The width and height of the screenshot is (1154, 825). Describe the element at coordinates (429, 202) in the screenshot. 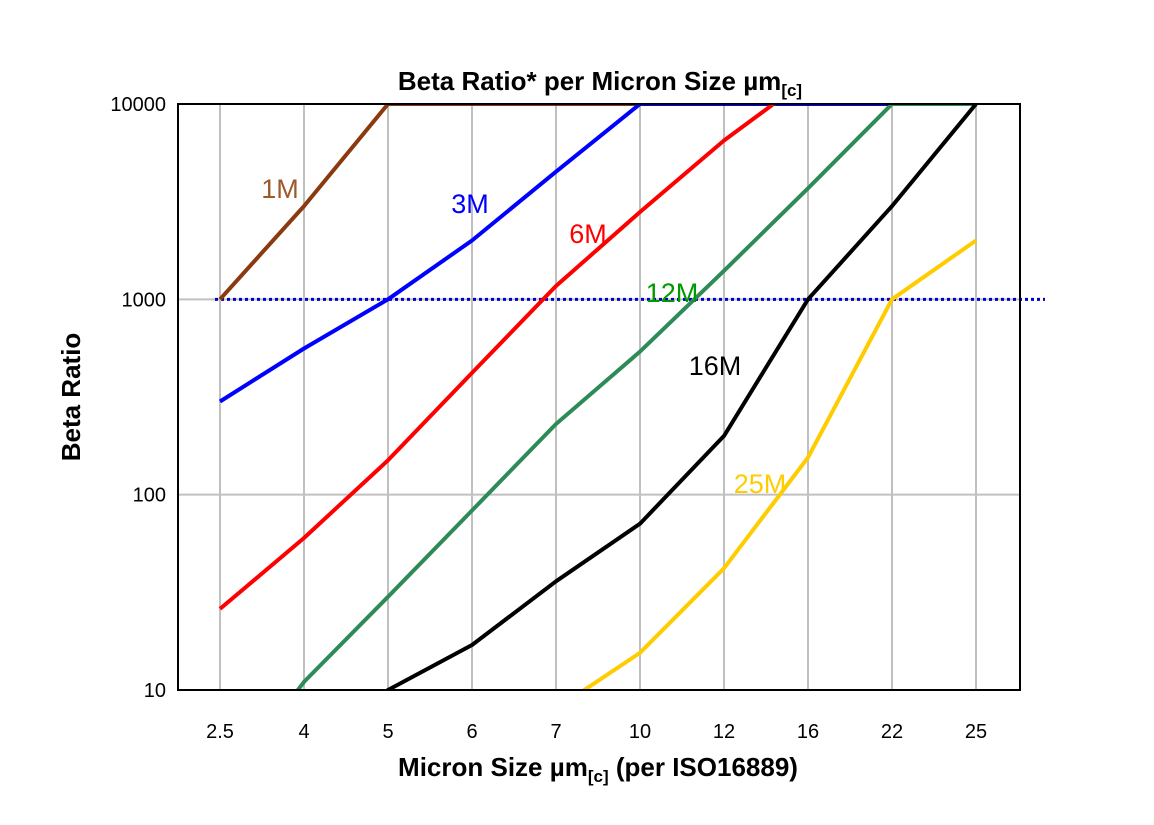

I see `series-line-1M` at that location.